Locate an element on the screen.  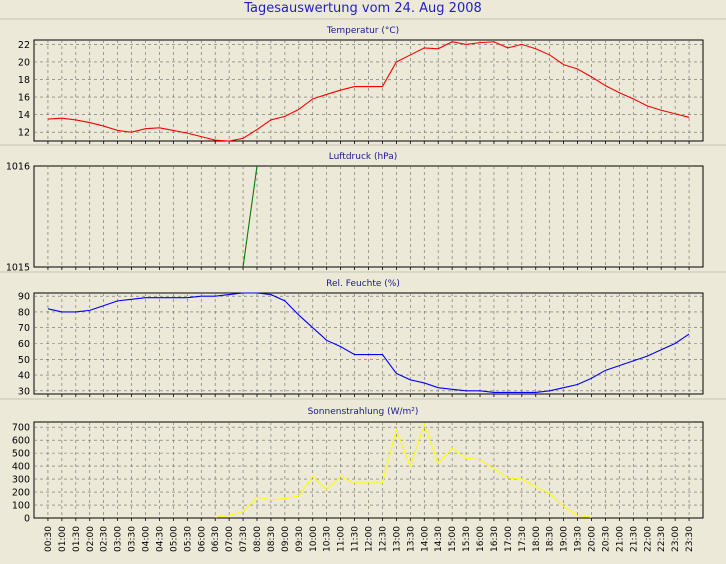
y-tick-label: 500 is located at coordinates (21, 454).